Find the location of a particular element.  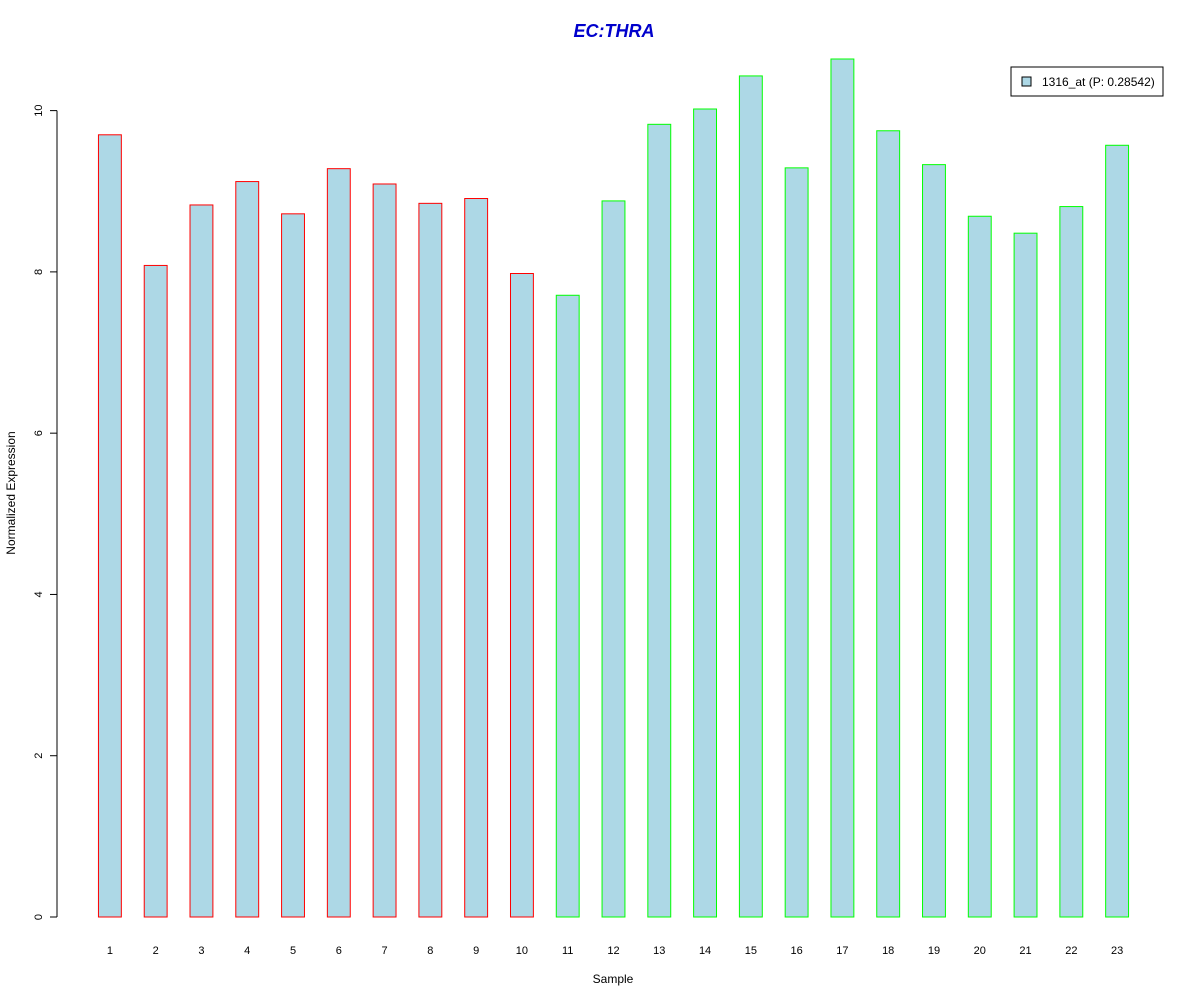

x-axis-label: Sample is located at coordinates (613, 979).